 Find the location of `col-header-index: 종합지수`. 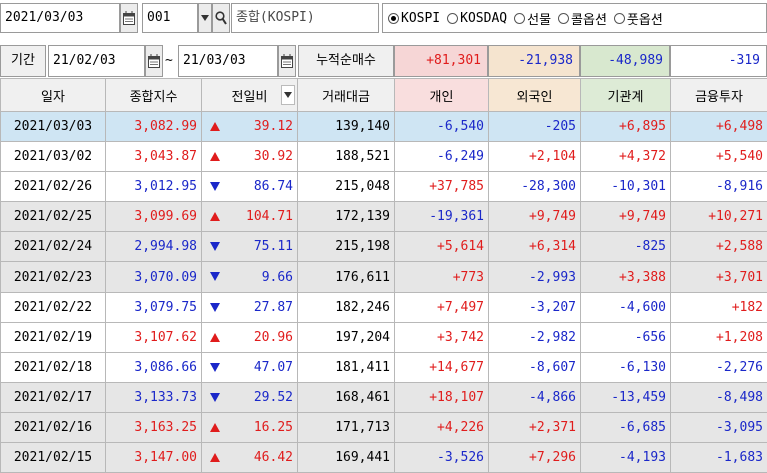

col-header-index: 종합지수 is located at coordinates (153, 95).